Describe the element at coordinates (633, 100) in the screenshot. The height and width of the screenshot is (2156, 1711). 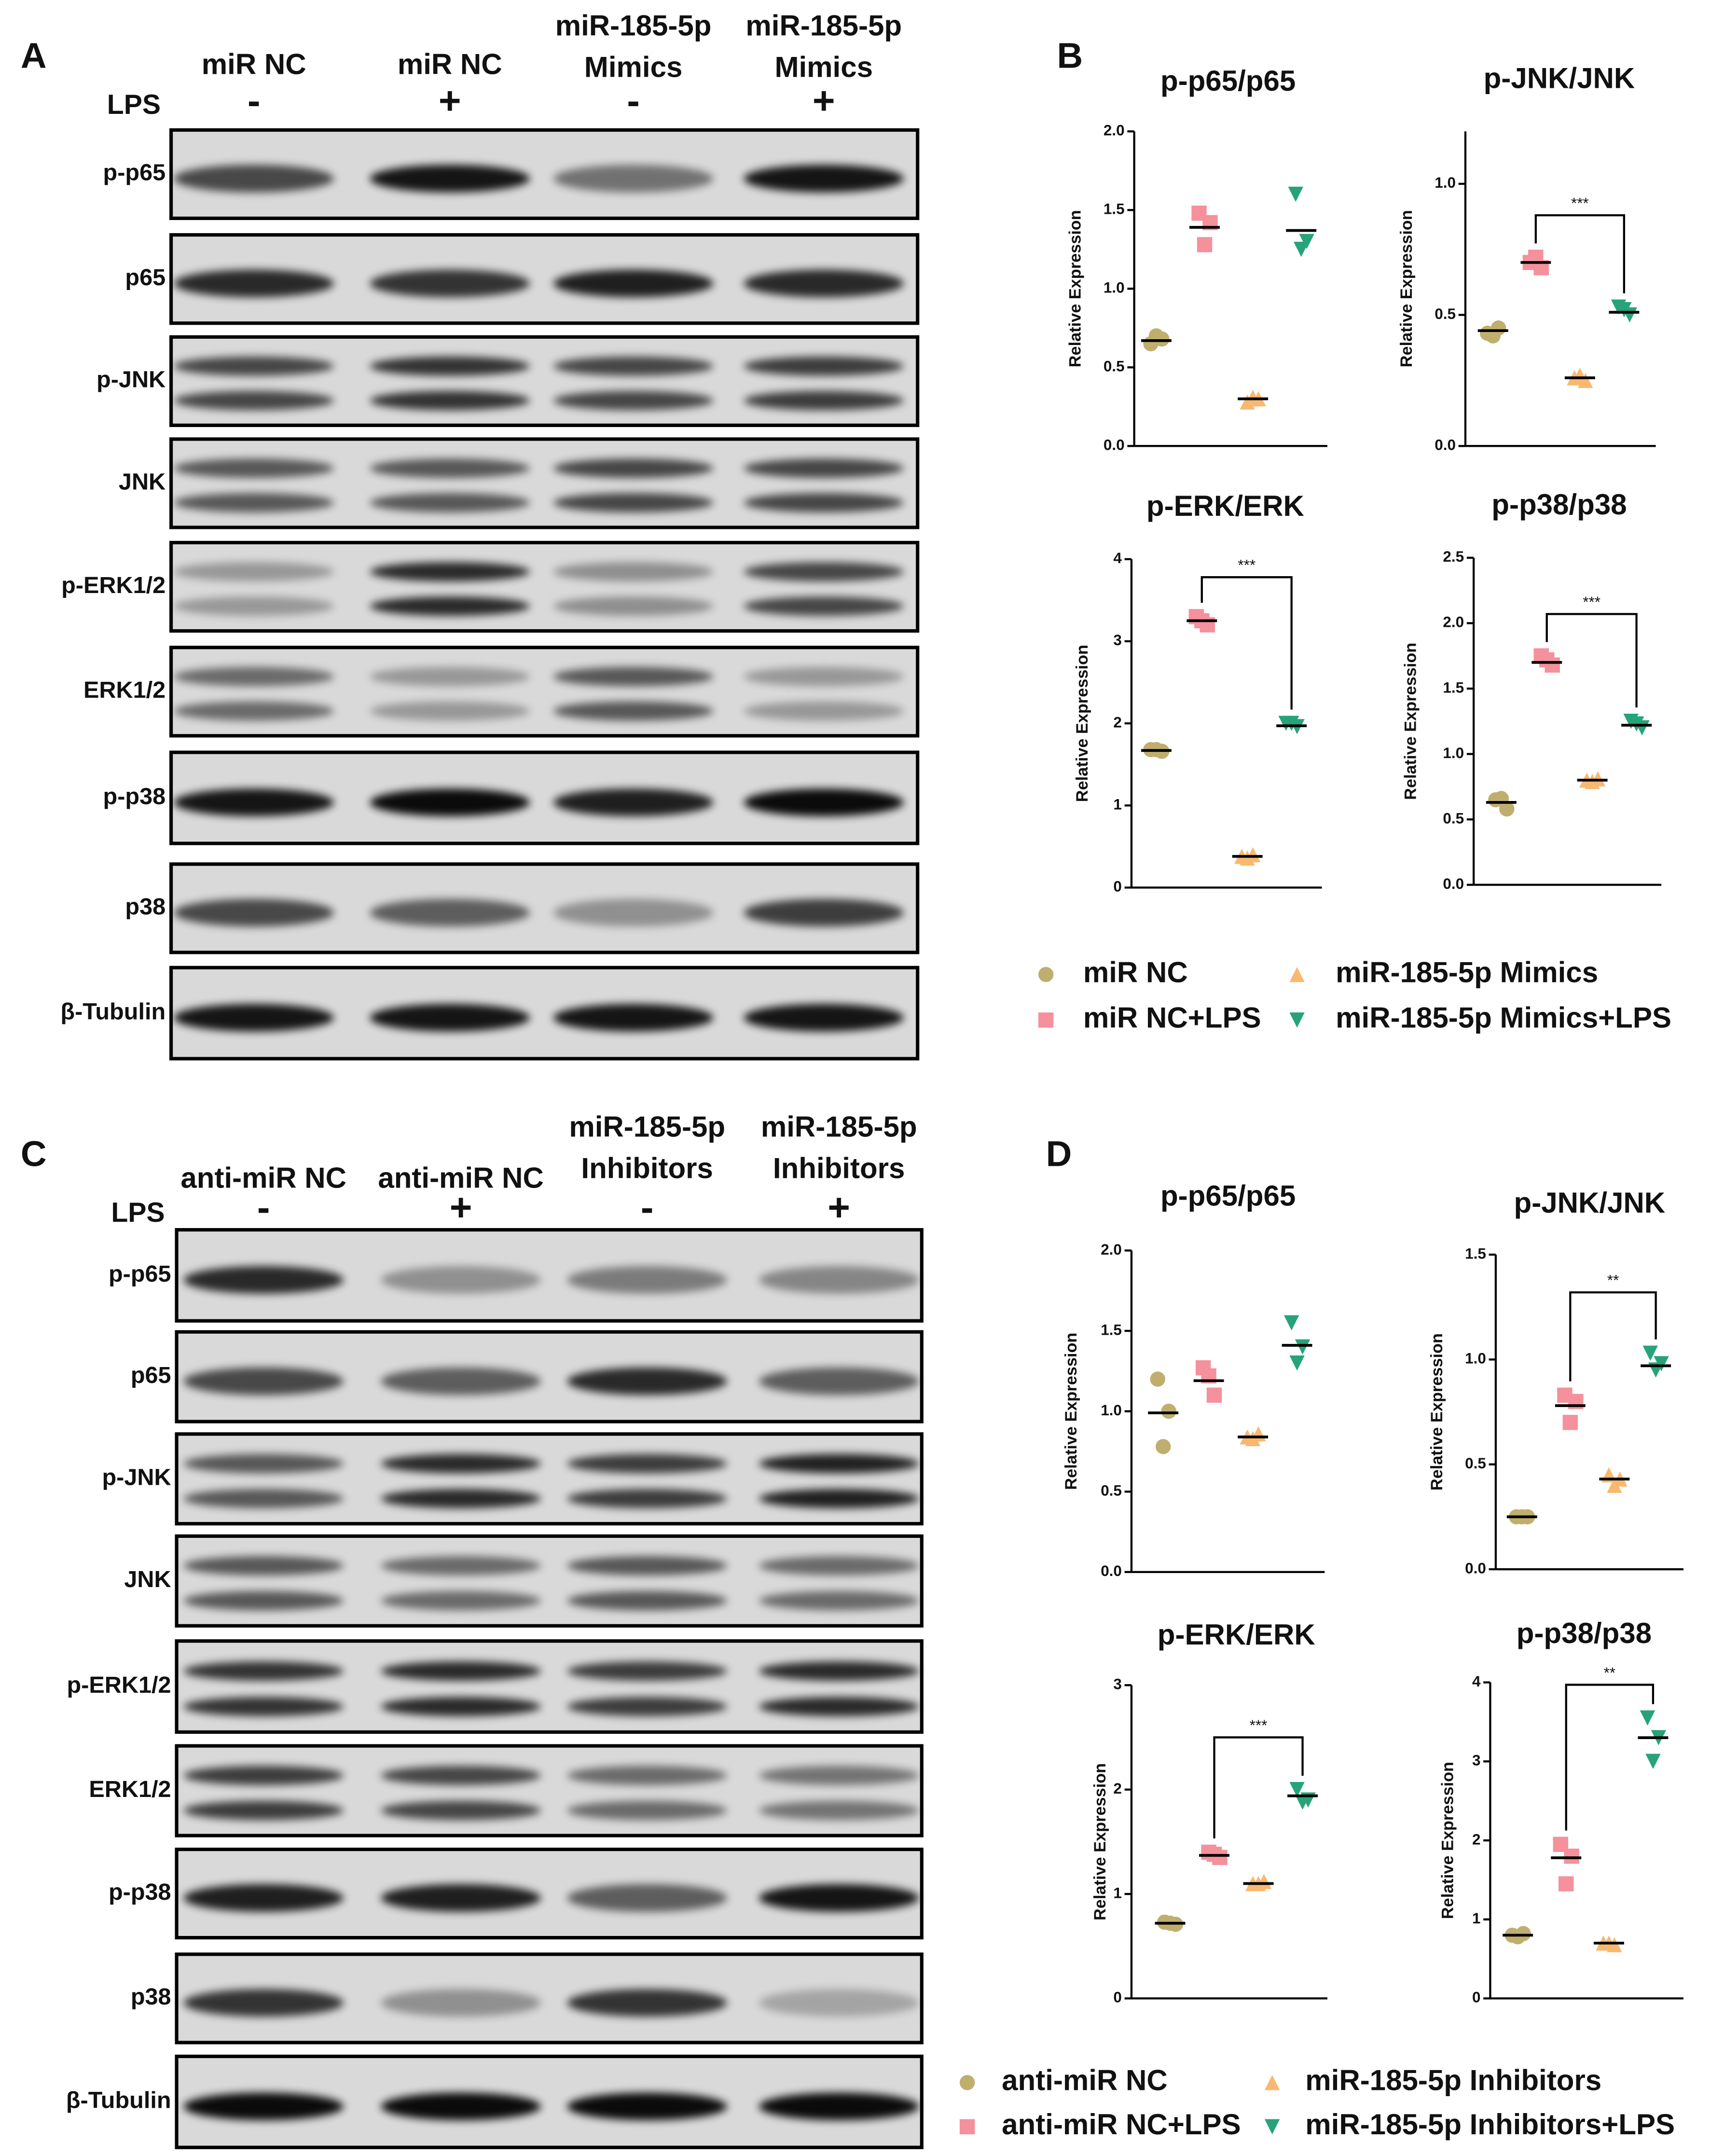
I see `lps-sign: -` at that location.